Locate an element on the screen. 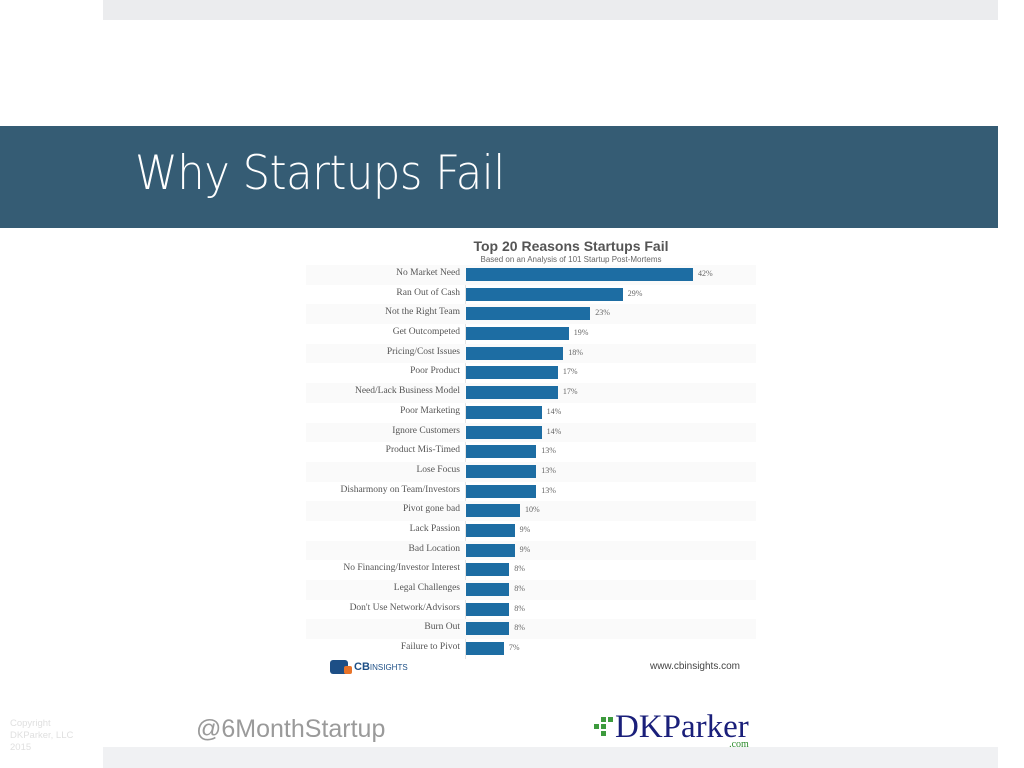 Image resolution: width=1024 pixels, height=768 pixels. copyright-line: Copyright is located at coordinates (30, 723).